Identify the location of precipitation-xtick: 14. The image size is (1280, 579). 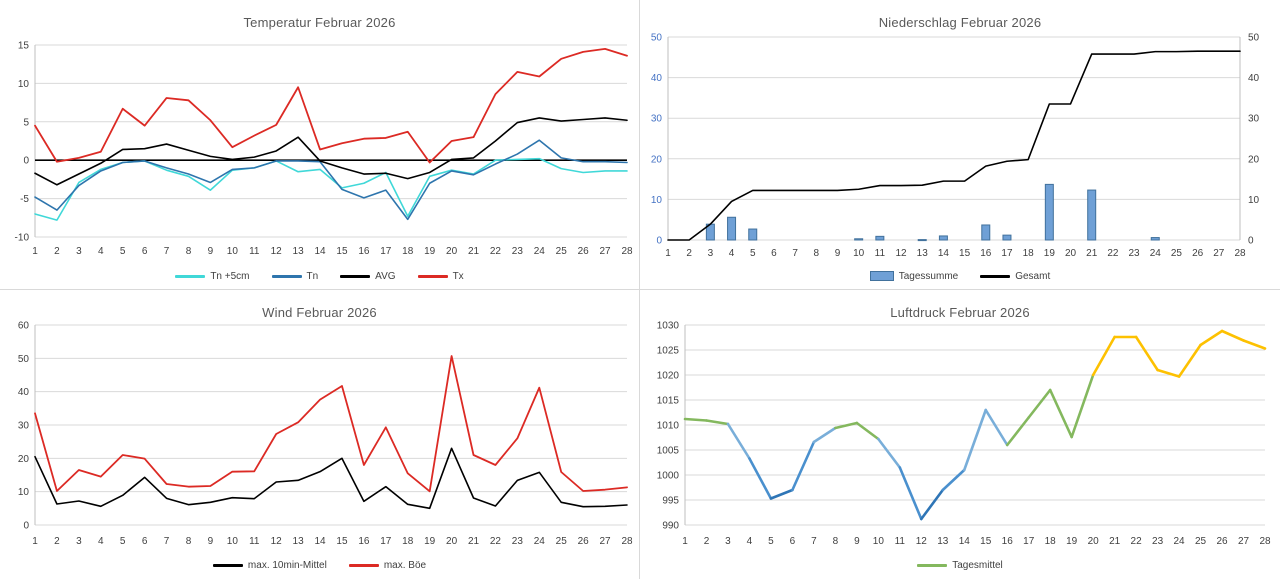
(944, 253).